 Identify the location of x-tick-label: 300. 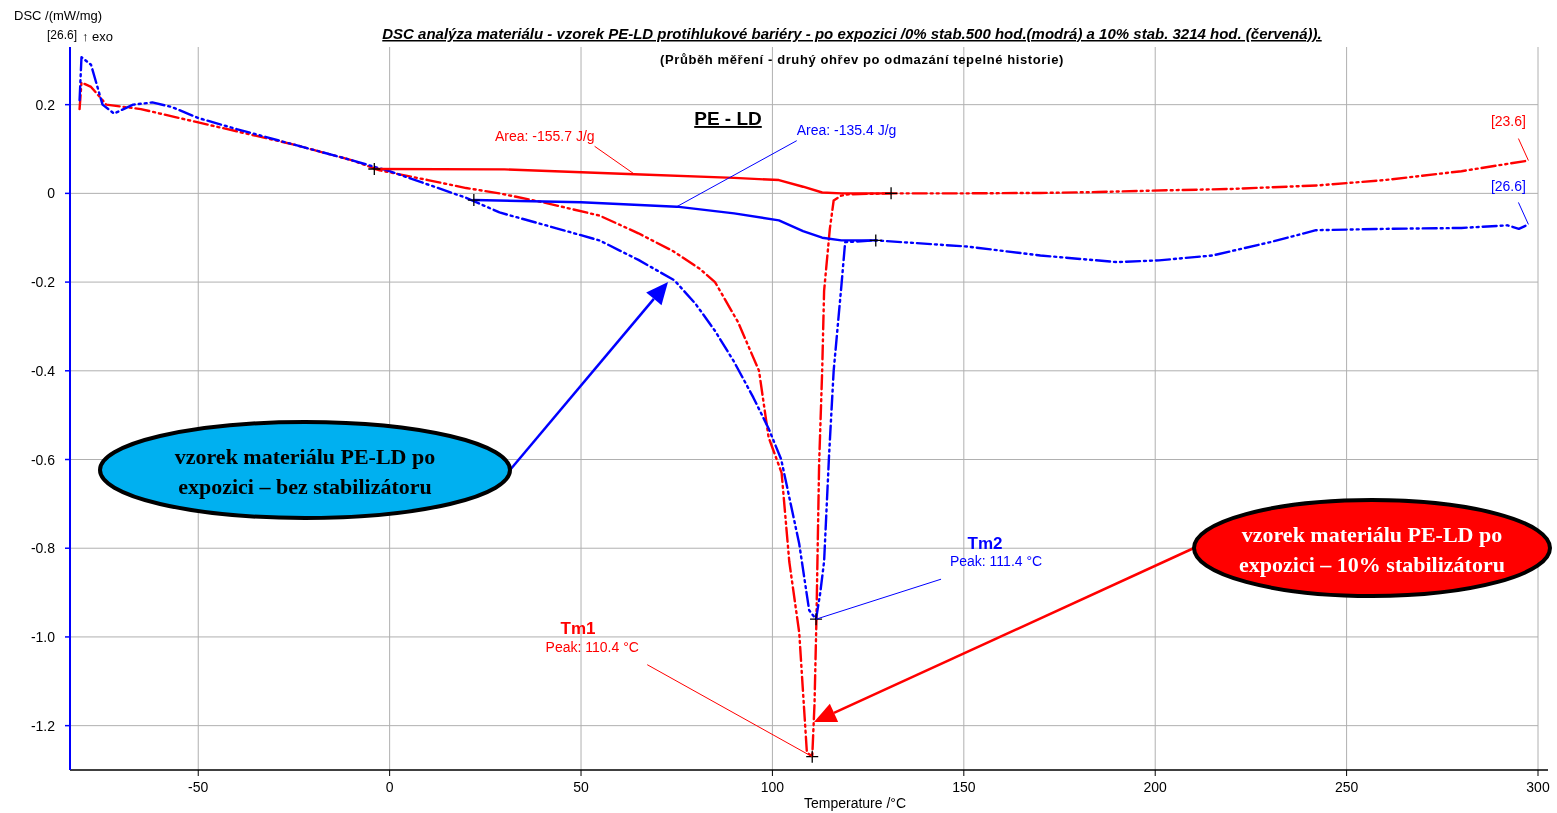
(1538, 787).